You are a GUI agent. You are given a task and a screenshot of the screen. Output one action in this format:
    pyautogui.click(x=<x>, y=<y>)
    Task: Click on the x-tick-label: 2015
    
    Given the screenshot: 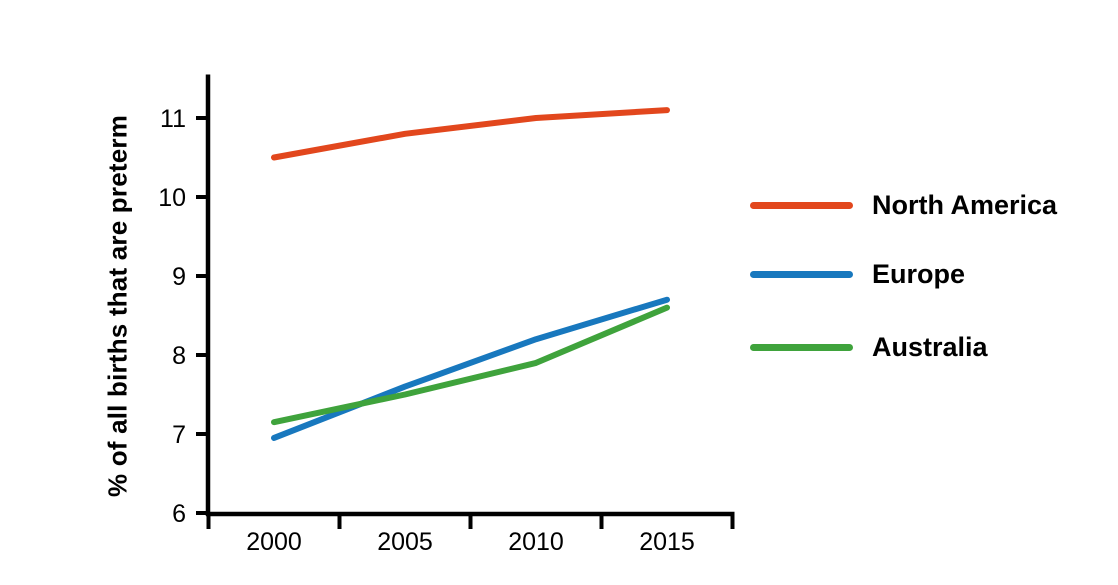 What is the action you would take?
    pyautogui.click(x=667, y=542)
    